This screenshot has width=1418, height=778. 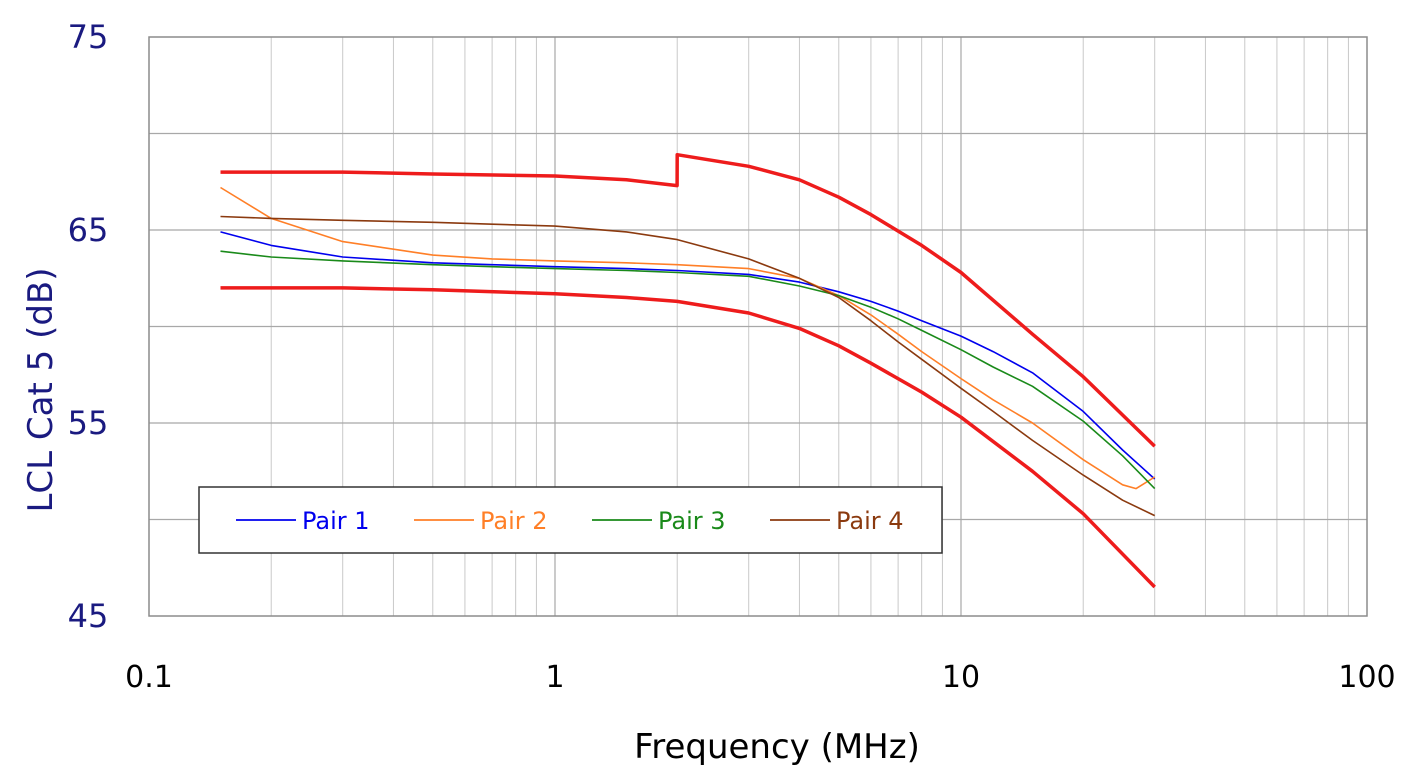 What do you see at coordinates (149, 677) in the screenshot?
I see `x-tick-label: 0.1` at bounding box center [149, 677].